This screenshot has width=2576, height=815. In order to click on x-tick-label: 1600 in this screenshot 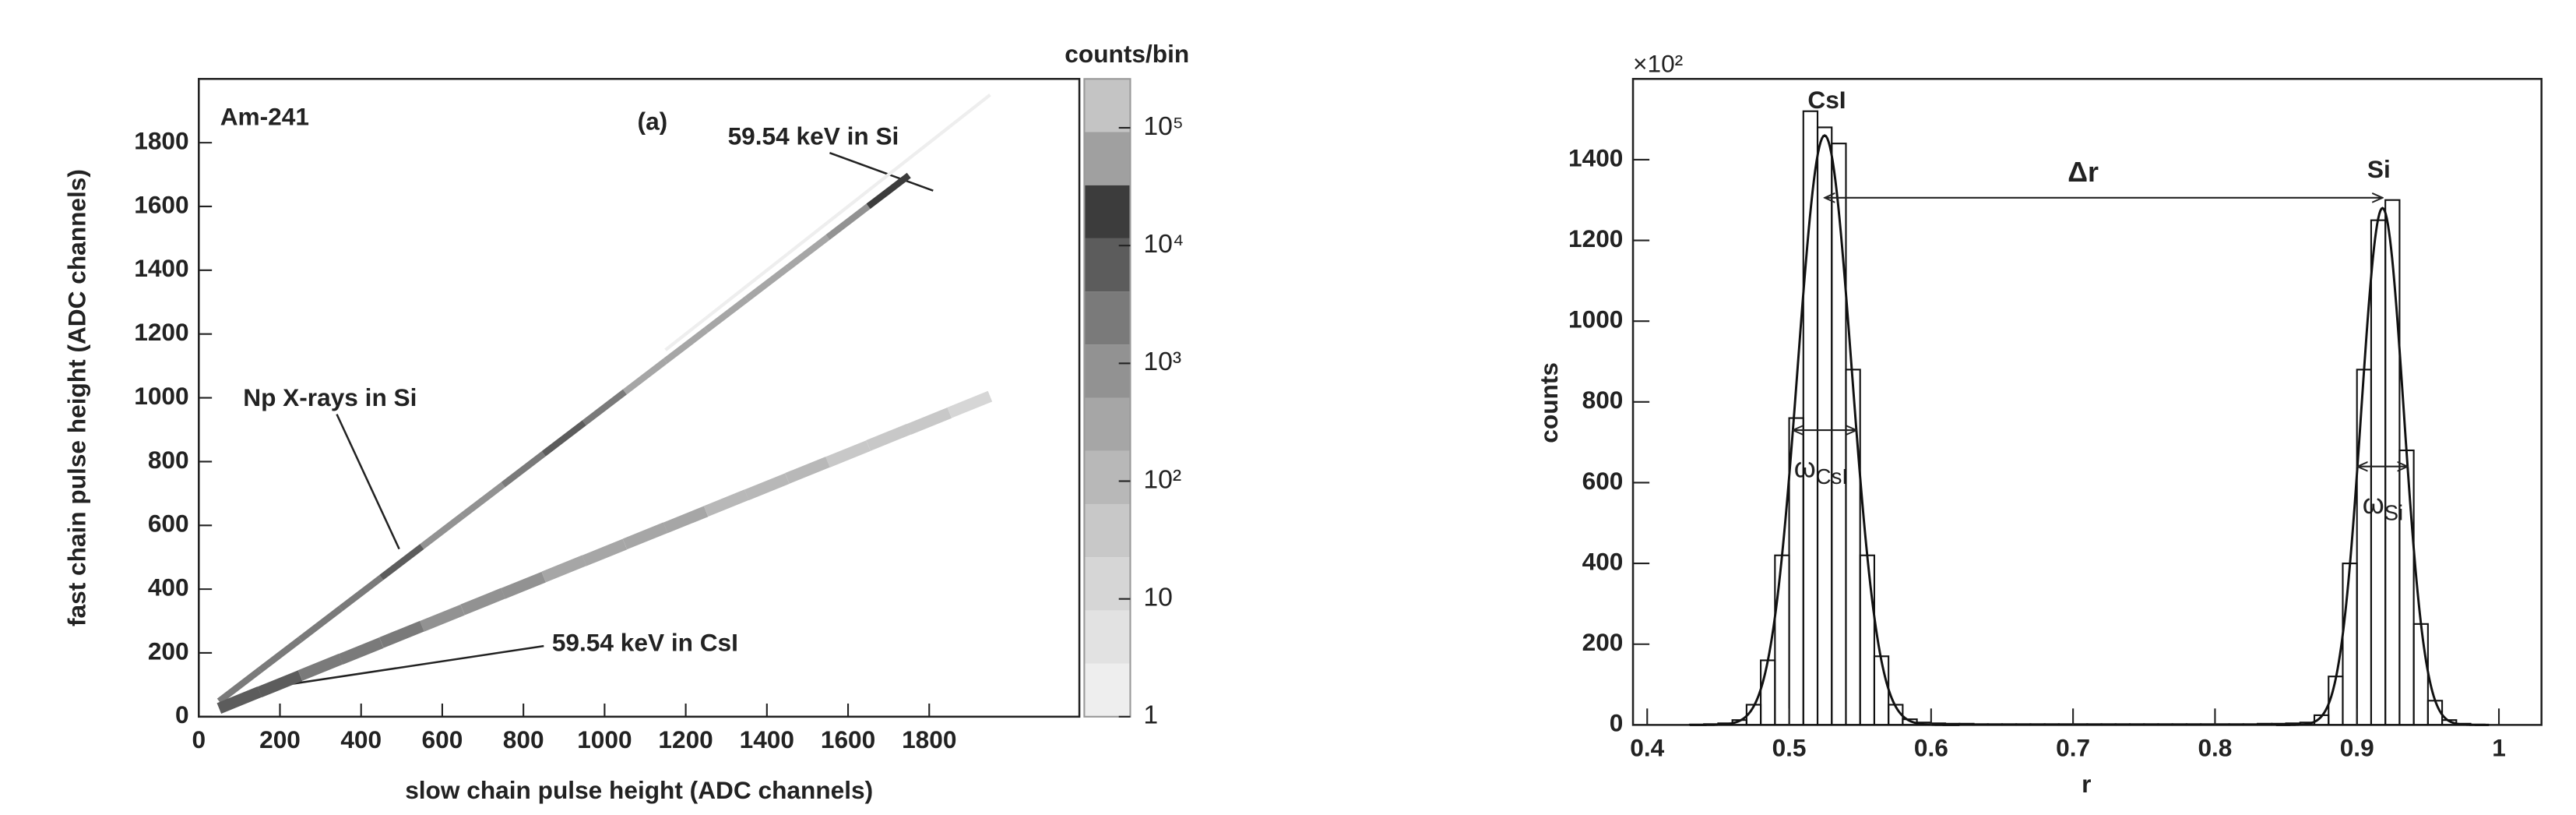, I will do `click(848, 739)`.